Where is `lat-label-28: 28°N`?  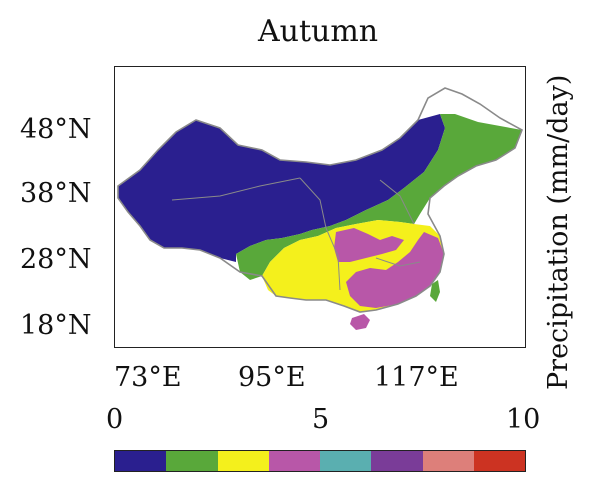 lat-label-28: 28°N is located at coordinates (56, 259).